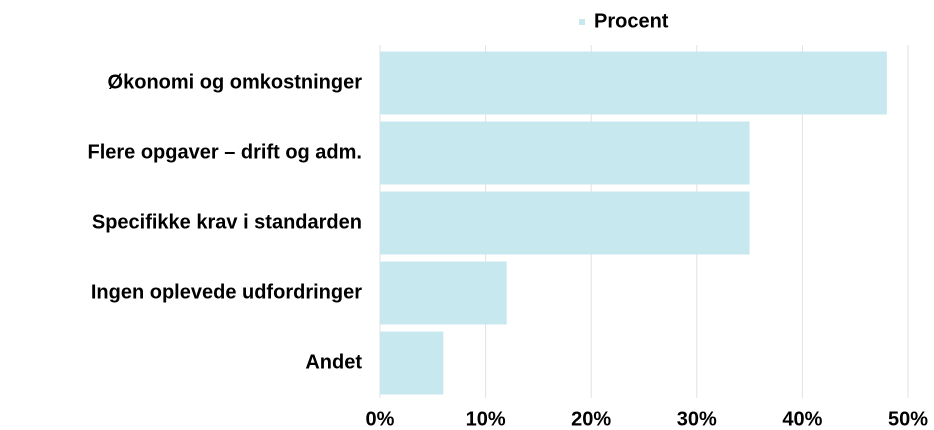 This screenshot has width=934, height=430. What do you see at coordinates (591, 419) in the screenshot?
I see `x-tick-label: 20%` at bounding box center [591, 419].